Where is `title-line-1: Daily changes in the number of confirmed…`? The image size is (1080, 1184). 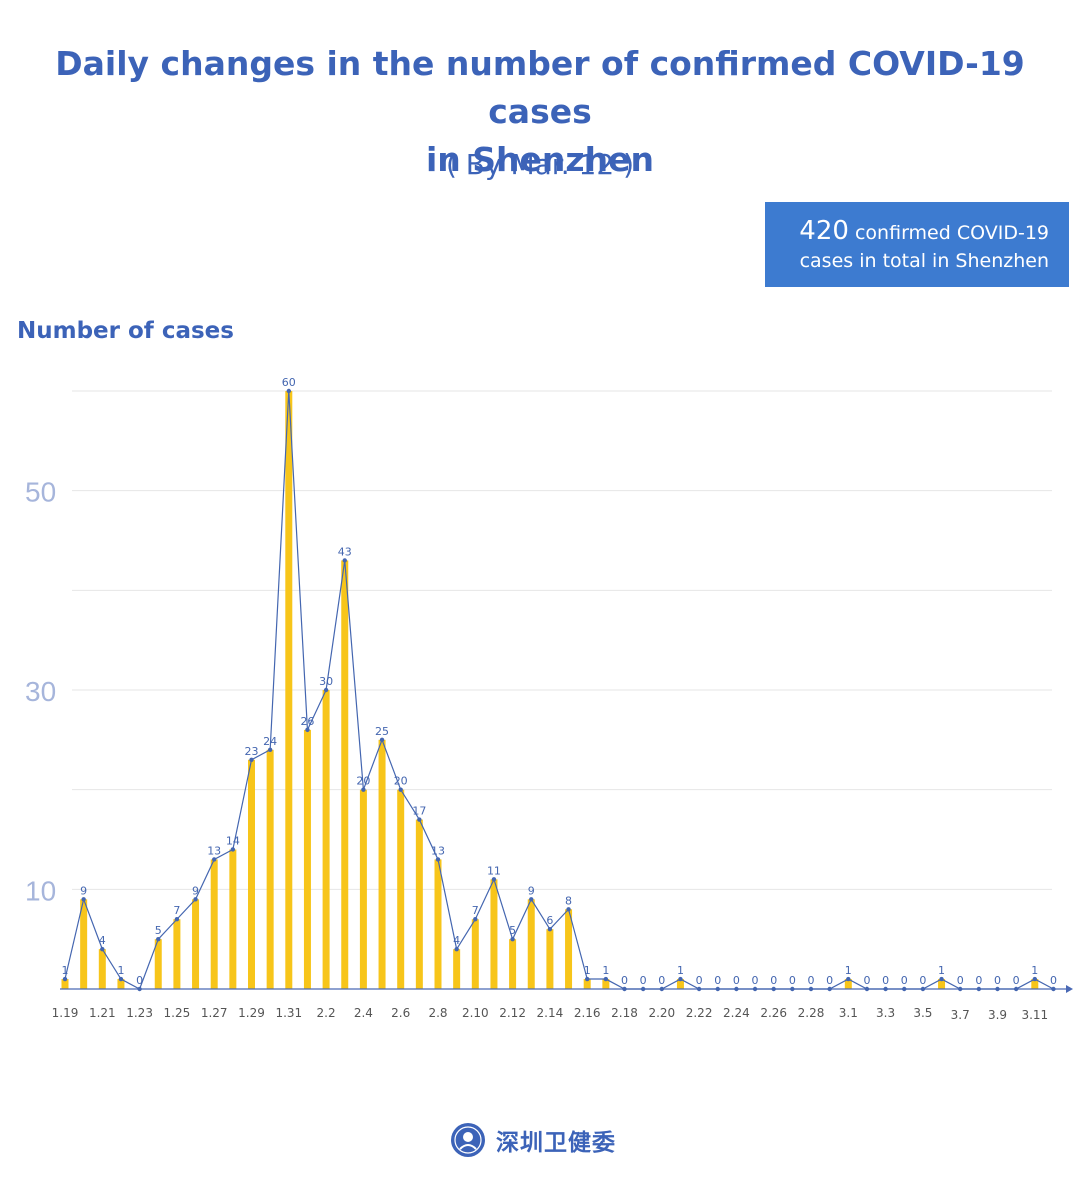 title-line-1: Daily changes in the number of confirmed… is located at coordinates (540, 87).